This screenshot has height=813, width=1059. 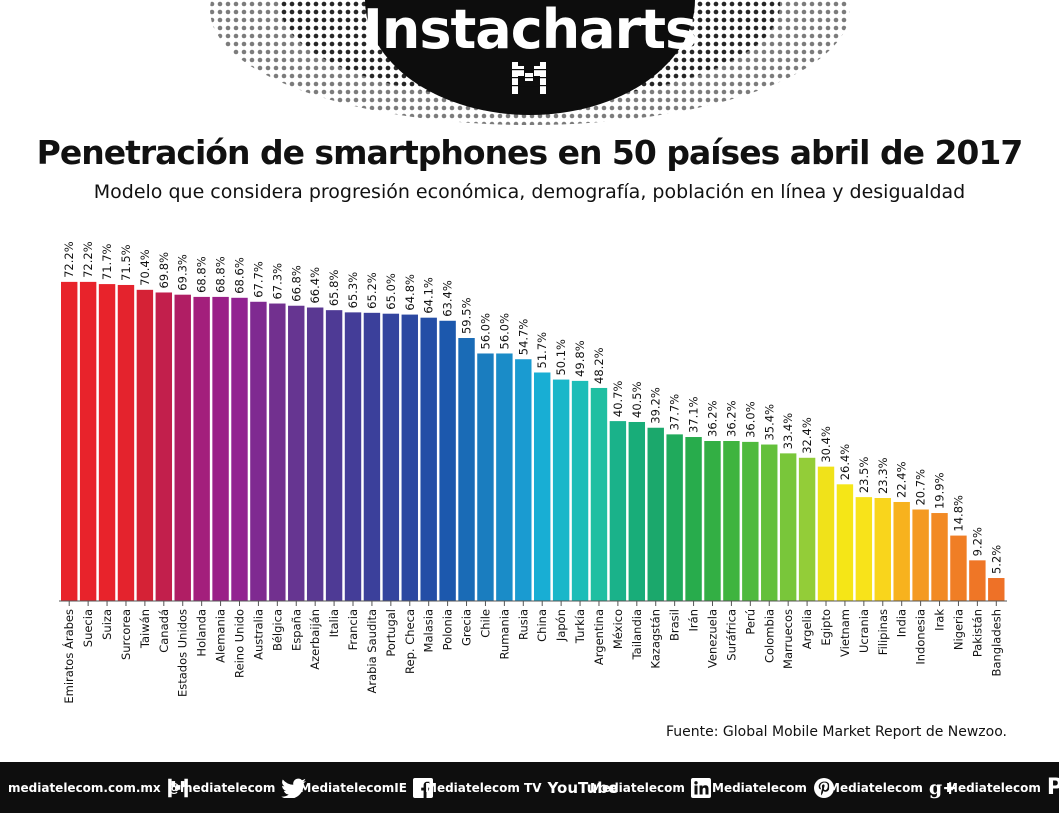 I want to click on category-label: Nigeria, so click(x=958, y=629).